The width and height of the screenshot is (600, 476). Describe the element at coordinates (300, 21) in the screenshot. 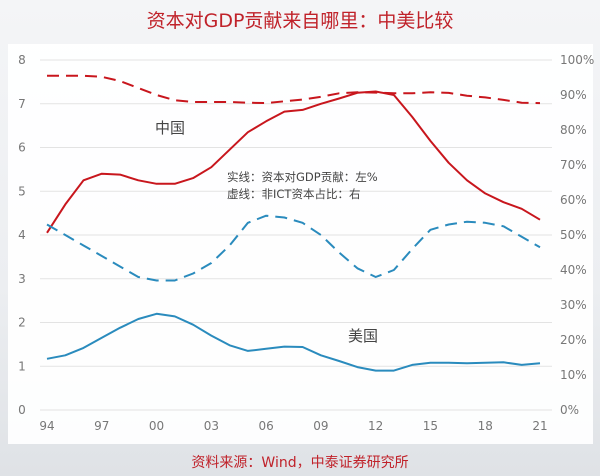

I see `chart-title: 资本对GDP贡献来自哪里：中美比较` at that location.